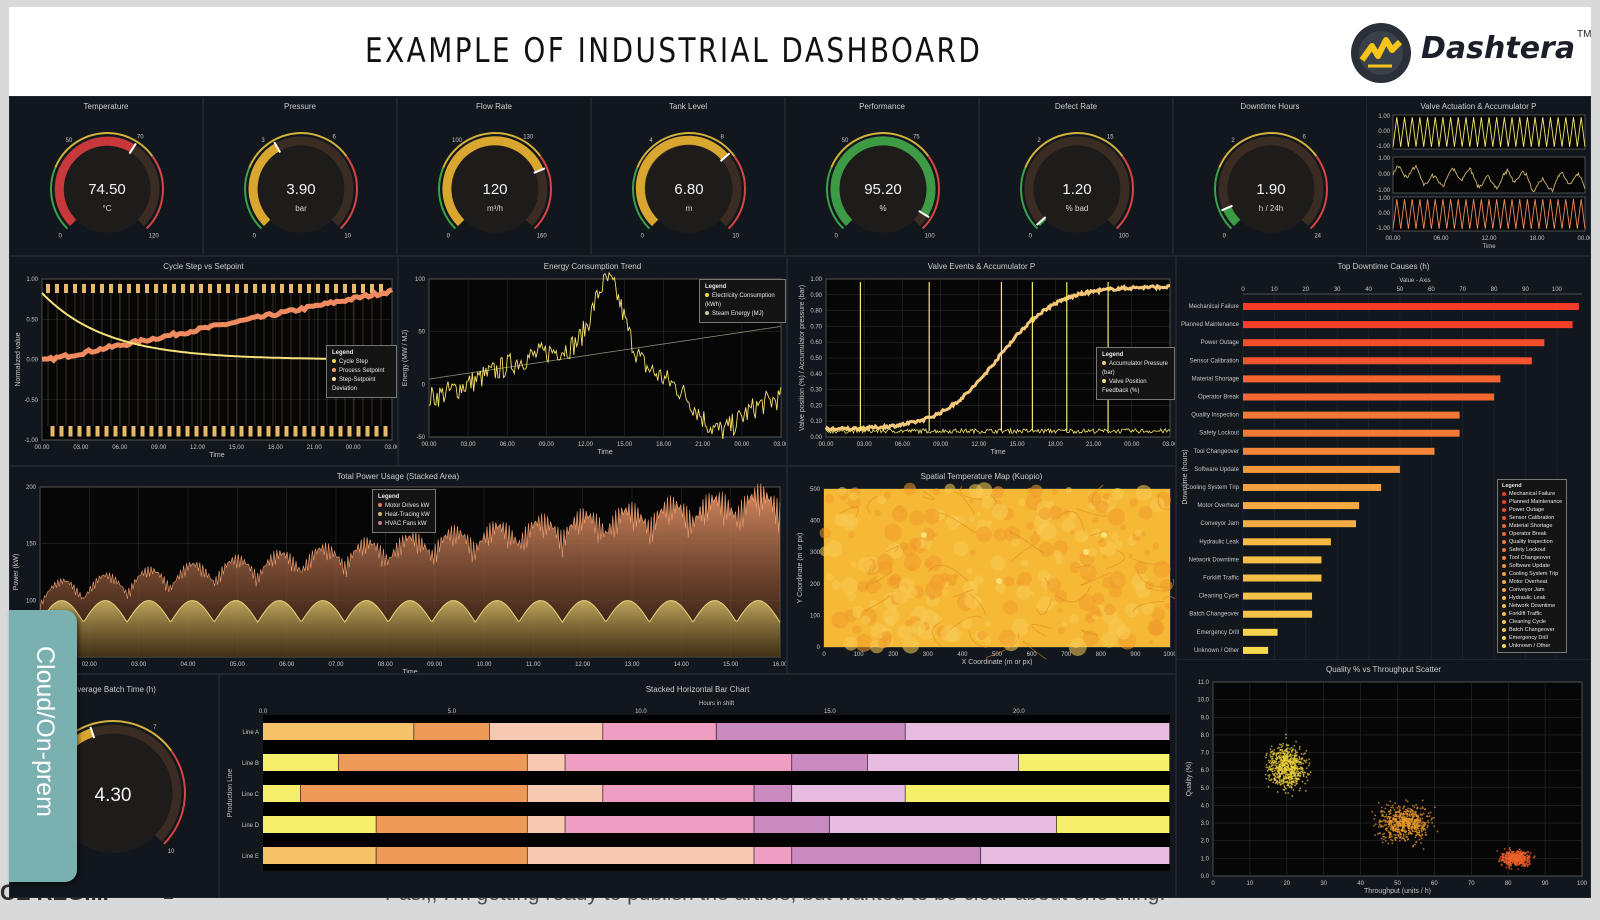 The height and width of the screenshot is (920, 1600). I want to click on y-tick-label: -1.00, so click(1383, 147).